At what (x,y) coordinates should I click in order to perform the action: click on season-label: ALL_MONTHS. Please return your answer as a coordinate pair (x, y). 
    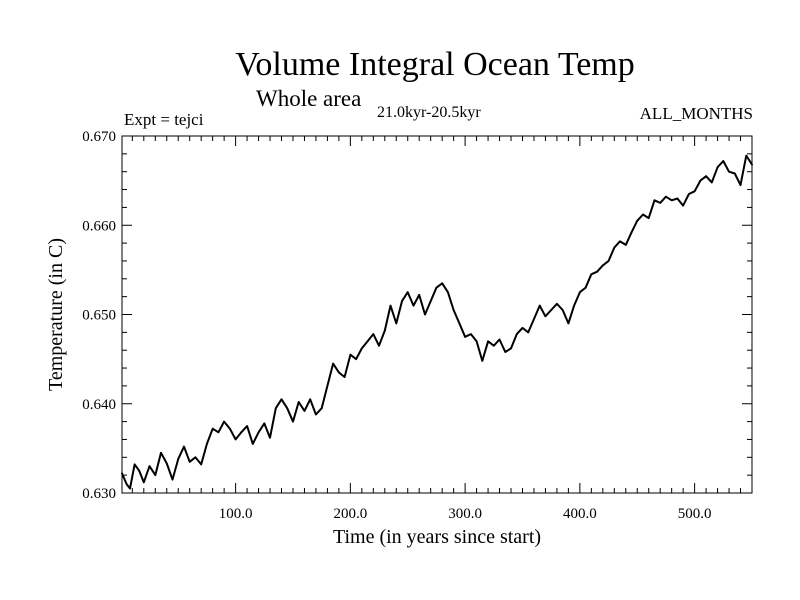
    Looking at the image, I should click on (696, 113).